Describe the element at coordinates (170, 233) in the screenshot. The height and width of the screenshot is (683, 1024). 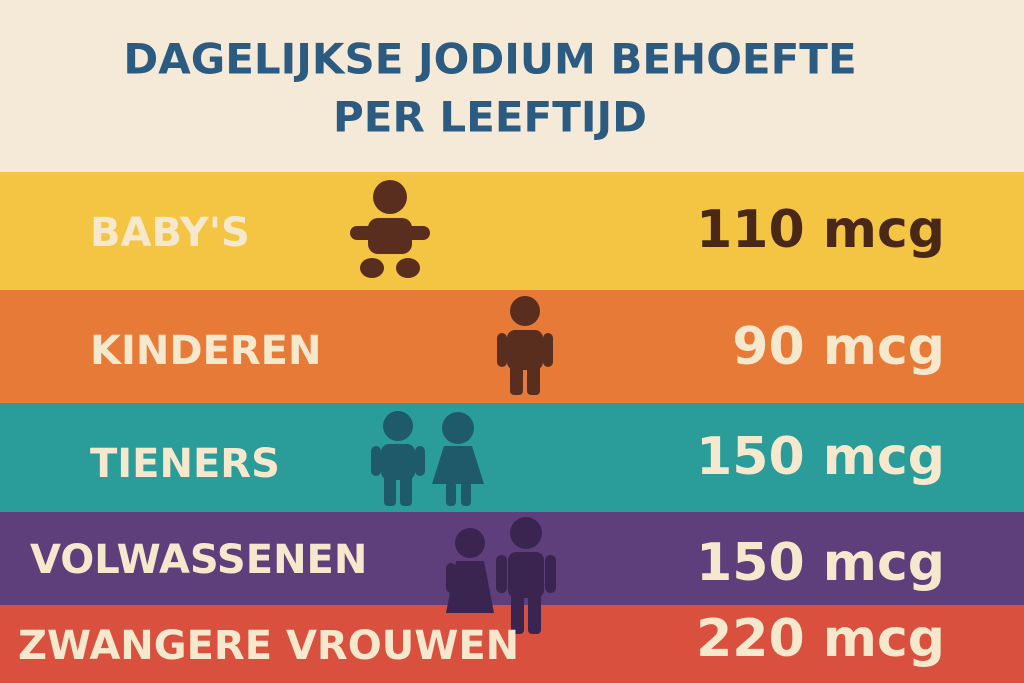
I see `row-label: BABY'S` at that location.